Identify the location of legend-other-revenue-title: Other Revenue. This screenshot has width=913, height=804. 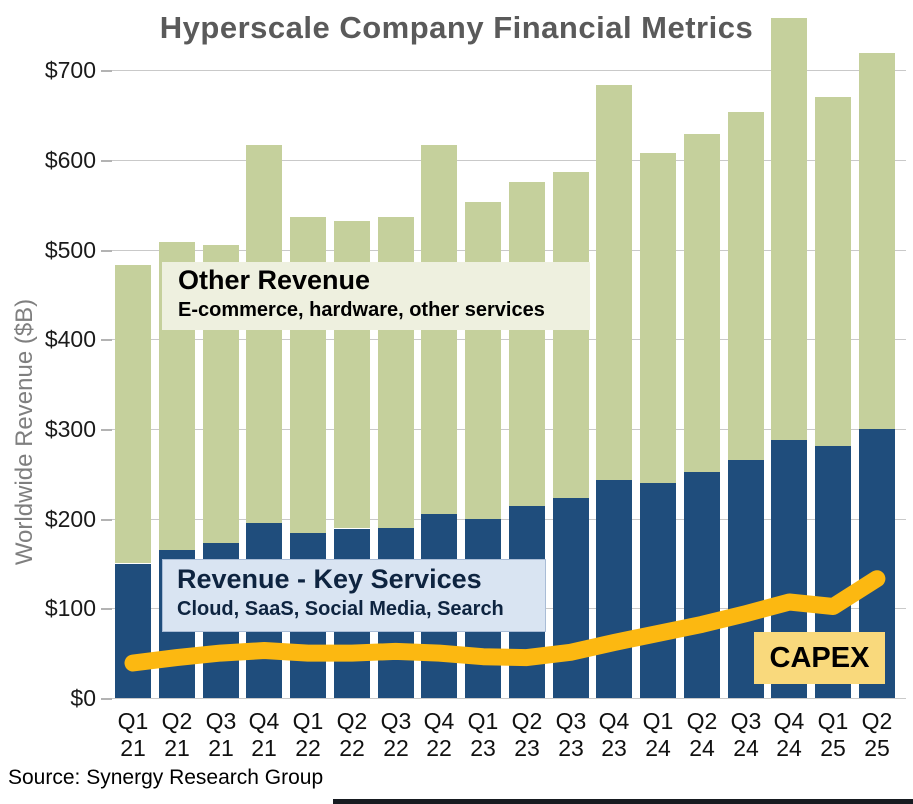
(274, 280).